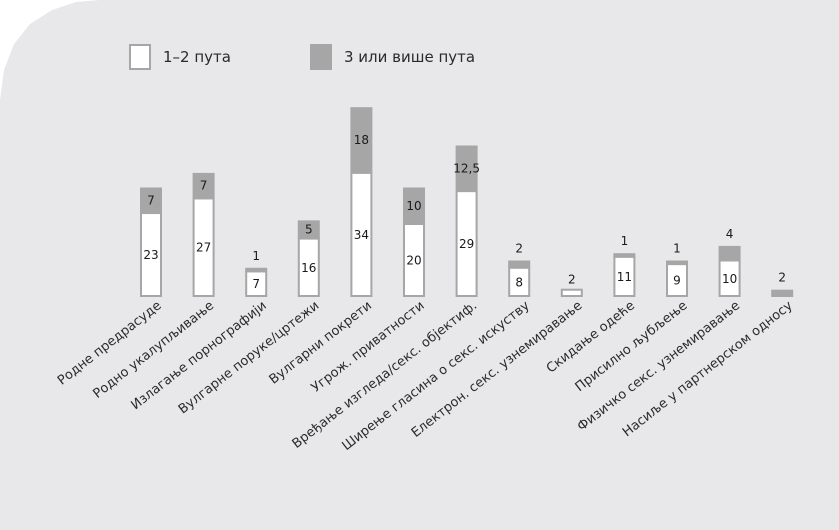 The width and height of the screenshot is (839, 530). I want to click on bar-value-3-plus: 4, so click(730, 234).